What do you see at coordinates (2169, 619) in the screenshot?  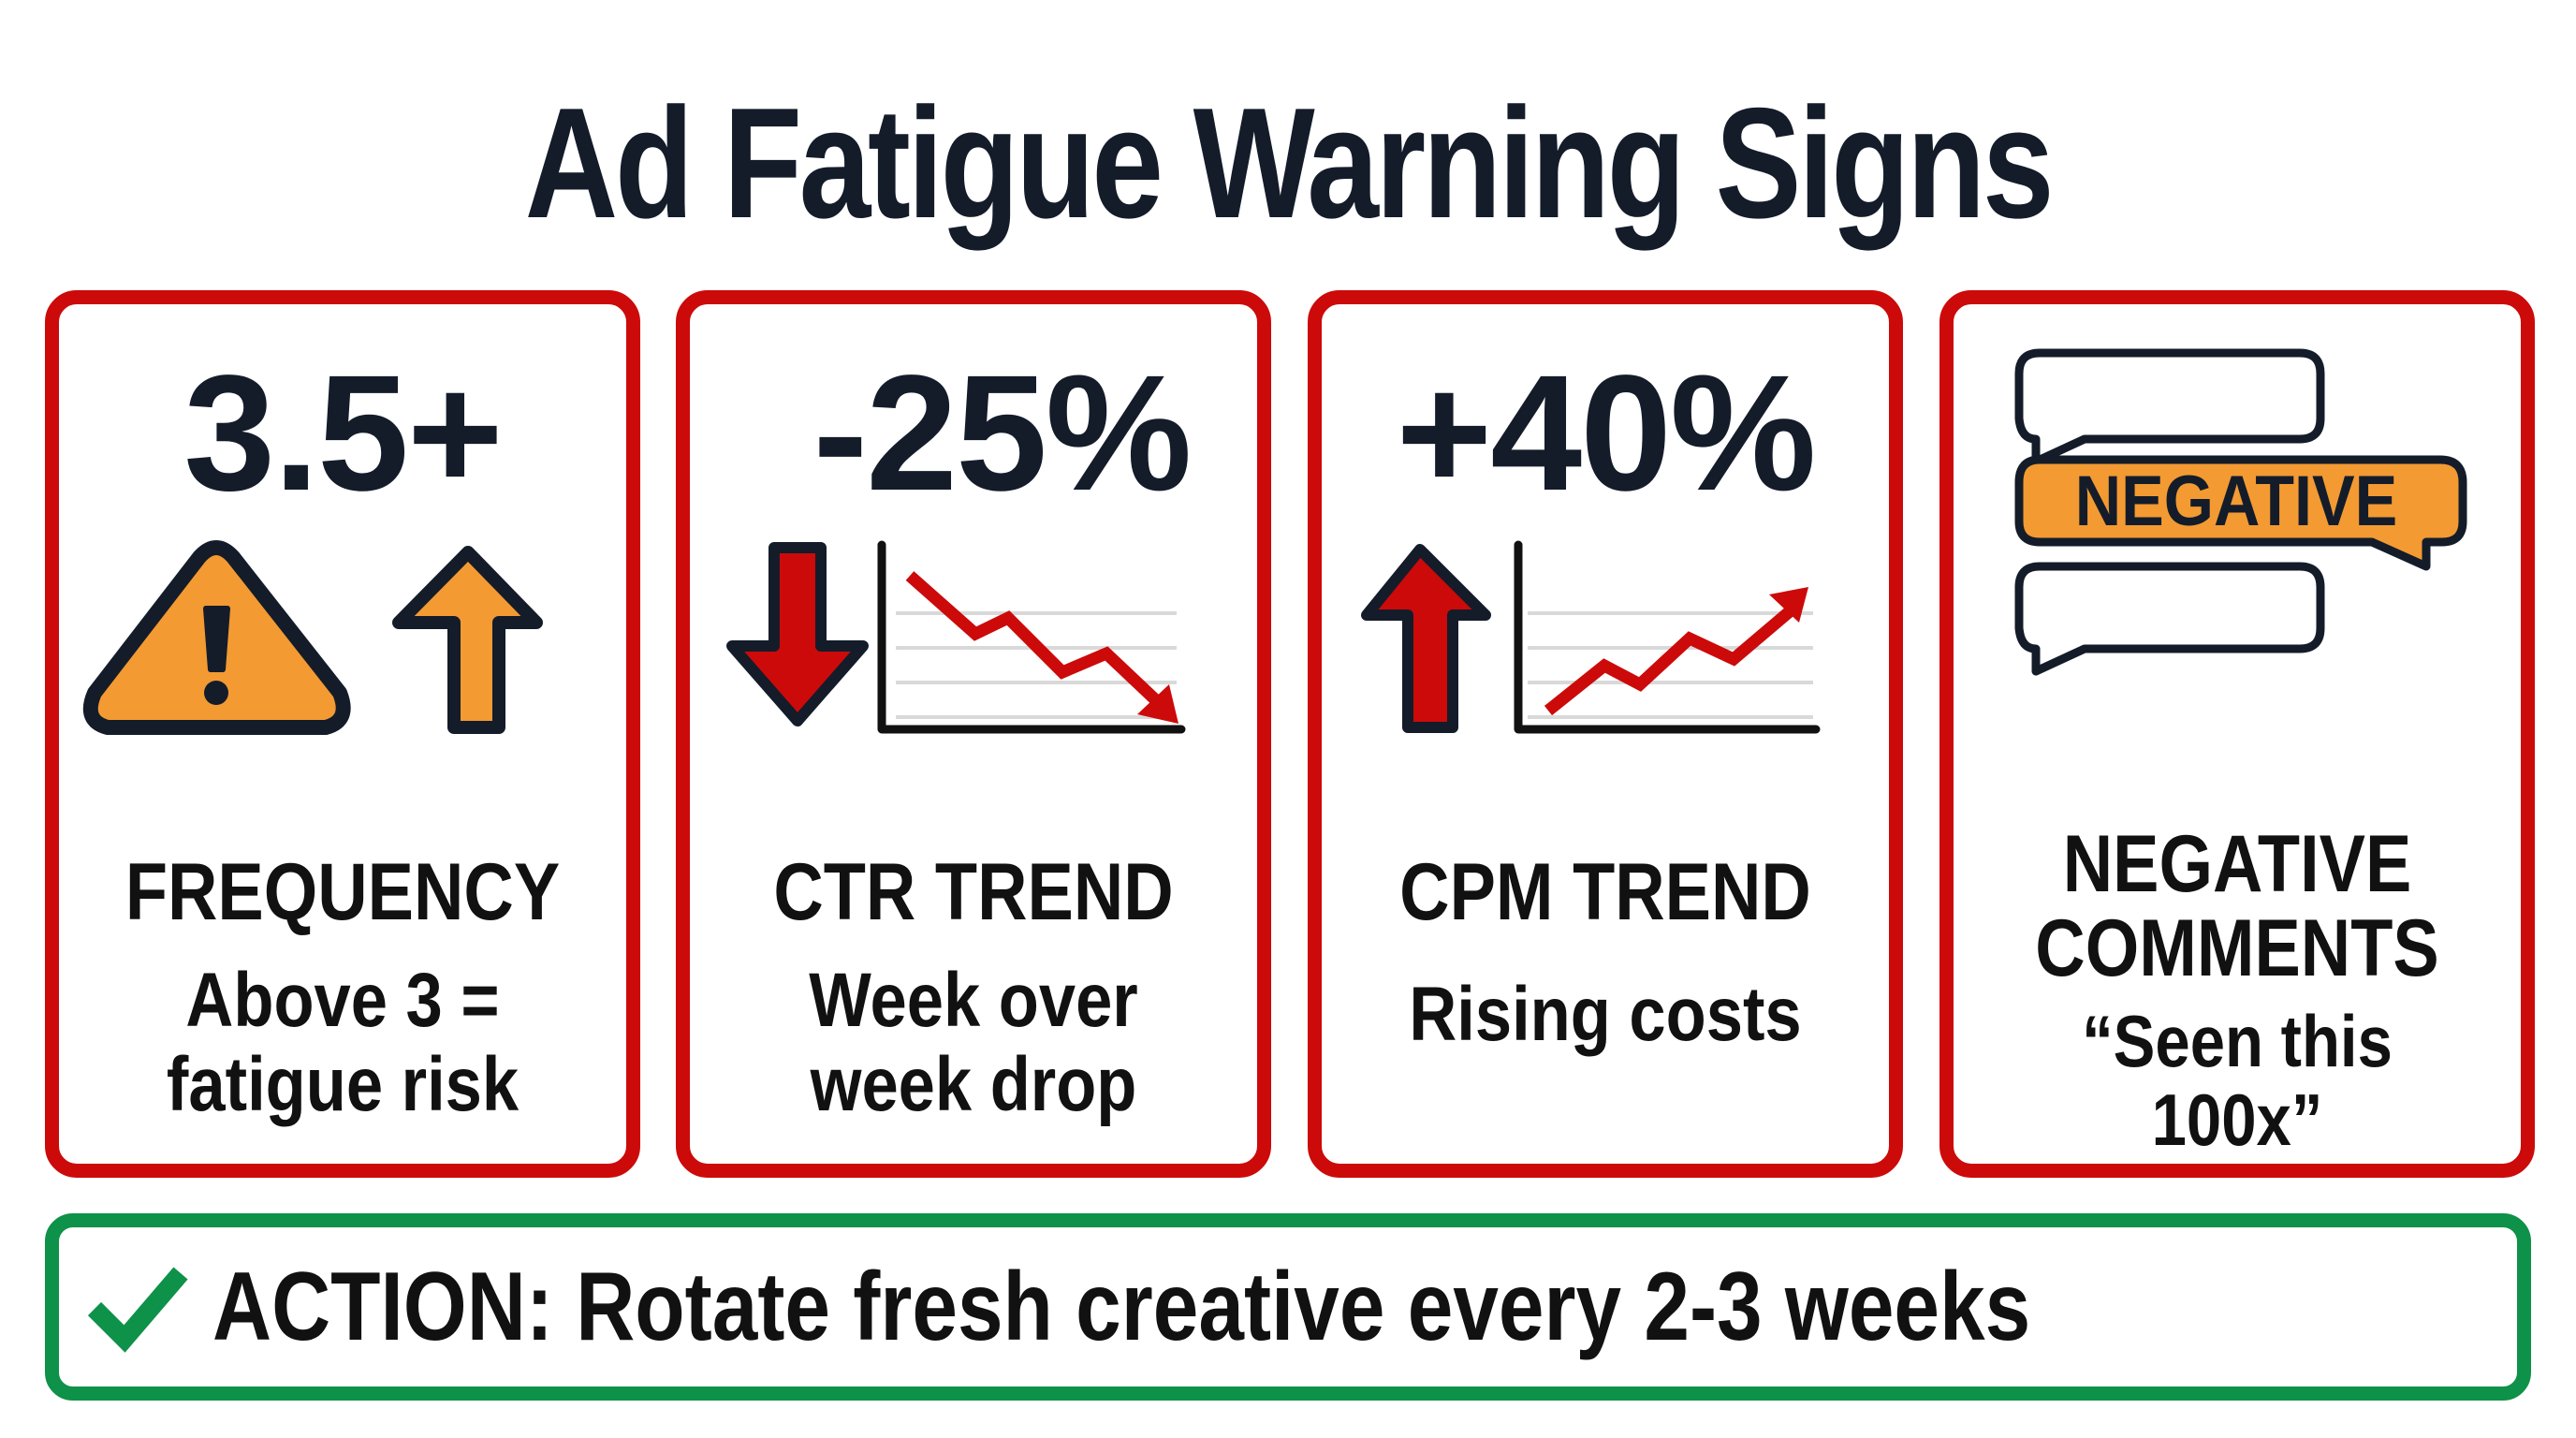 I see `speech-bubble-bottom` at bounding box center [2169, 619].